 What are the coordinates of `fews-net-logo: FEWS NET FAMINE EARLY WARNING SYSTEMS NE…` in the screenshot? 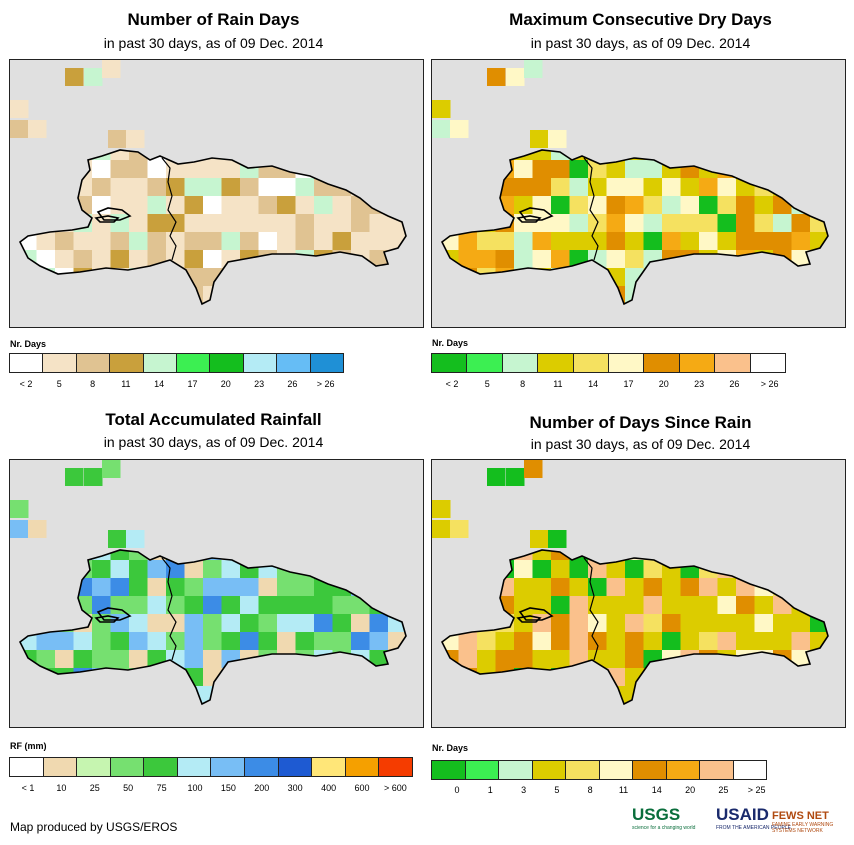 It's located at (813, 822).